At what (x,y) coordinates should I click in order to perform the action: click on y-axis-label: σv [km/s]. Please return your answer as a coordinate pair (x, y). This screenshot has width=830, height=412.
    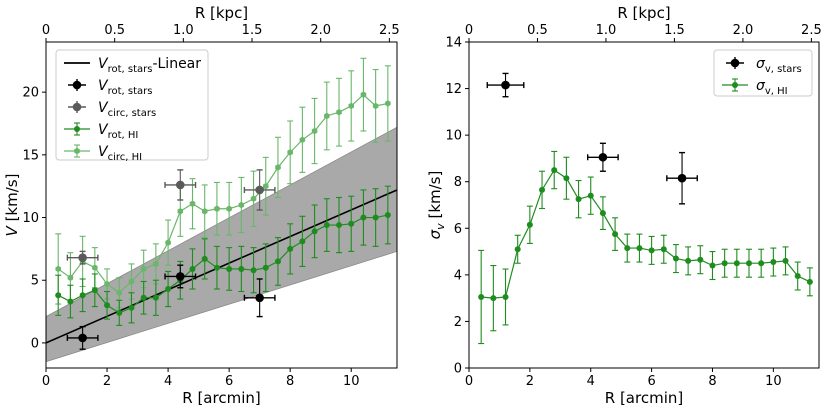
    Looking at the image, I should click on (436, 205).